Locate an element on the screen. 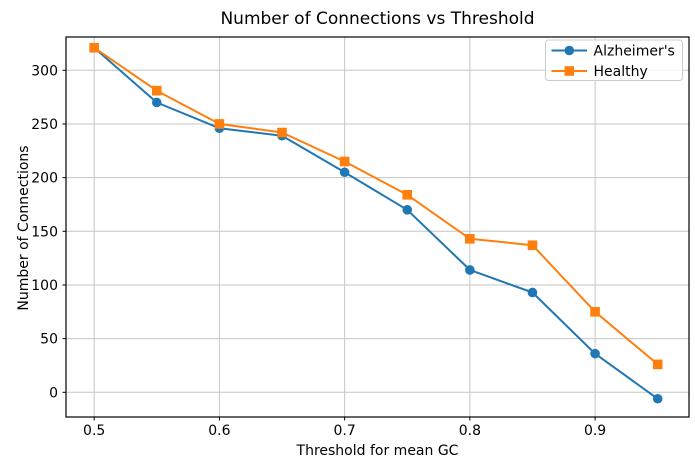  legend-marker-square is located at coordinates (569, 71).